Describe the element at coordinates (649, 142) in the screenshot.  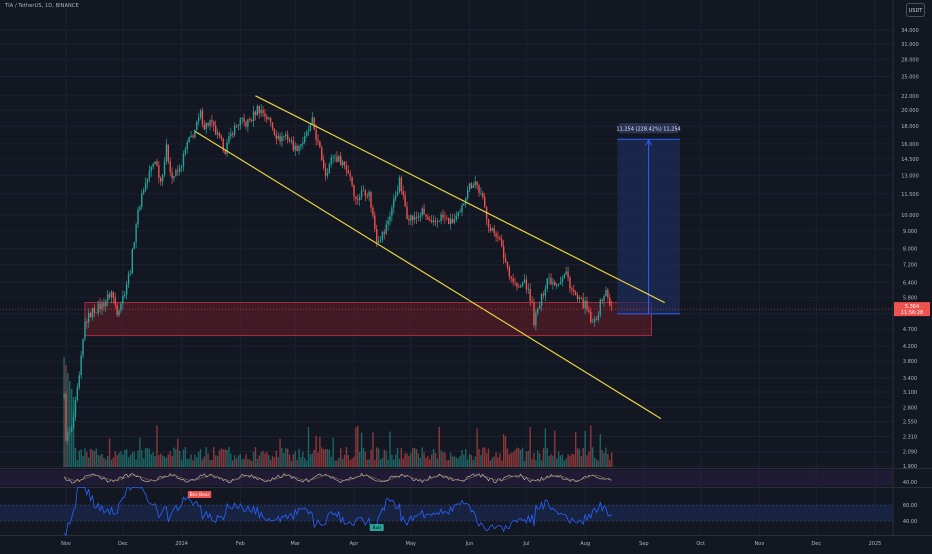
I see `target-arrow-head` at that location.